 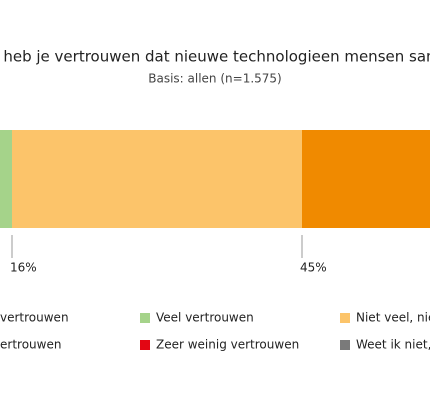 What do you see at coordinates (23, 268) in the screenshot?
I see `x-tick-label: 16%` at bounding box center [23, 268].